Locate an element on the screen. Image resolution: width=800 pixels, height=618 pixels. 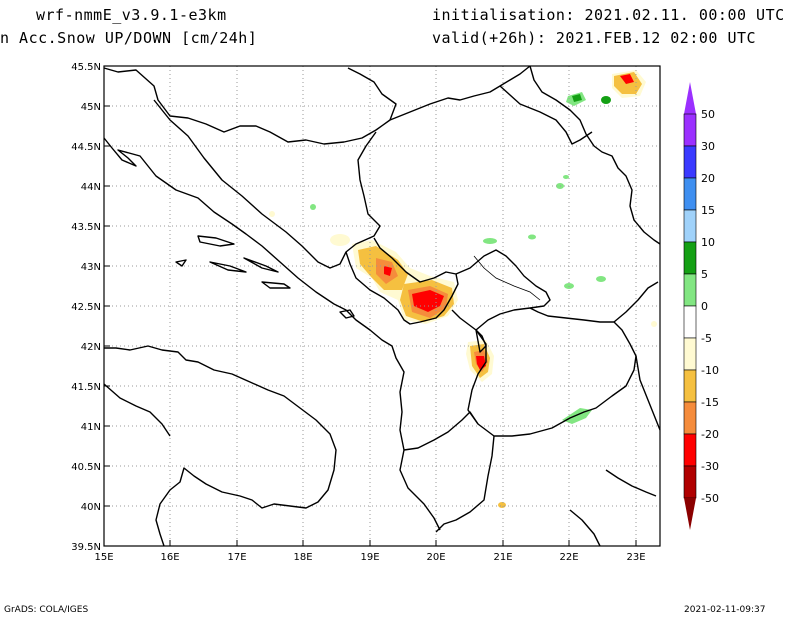
inner-borders is located at coordinates (507, 278).